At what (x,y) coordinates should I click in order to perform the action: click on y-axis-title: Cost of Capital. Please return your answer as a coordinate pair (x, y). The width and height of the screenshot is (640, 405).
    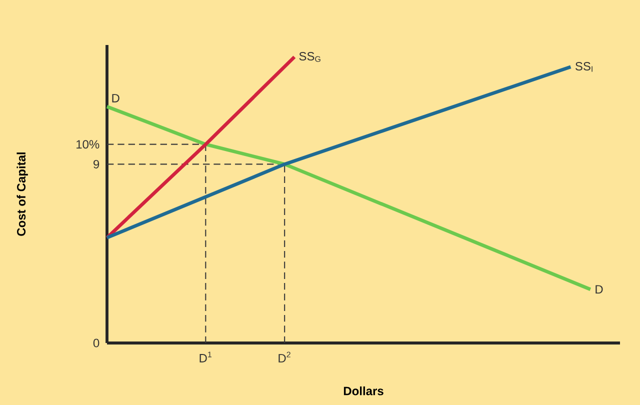
    Looking at the image, I should click on (22, 194).